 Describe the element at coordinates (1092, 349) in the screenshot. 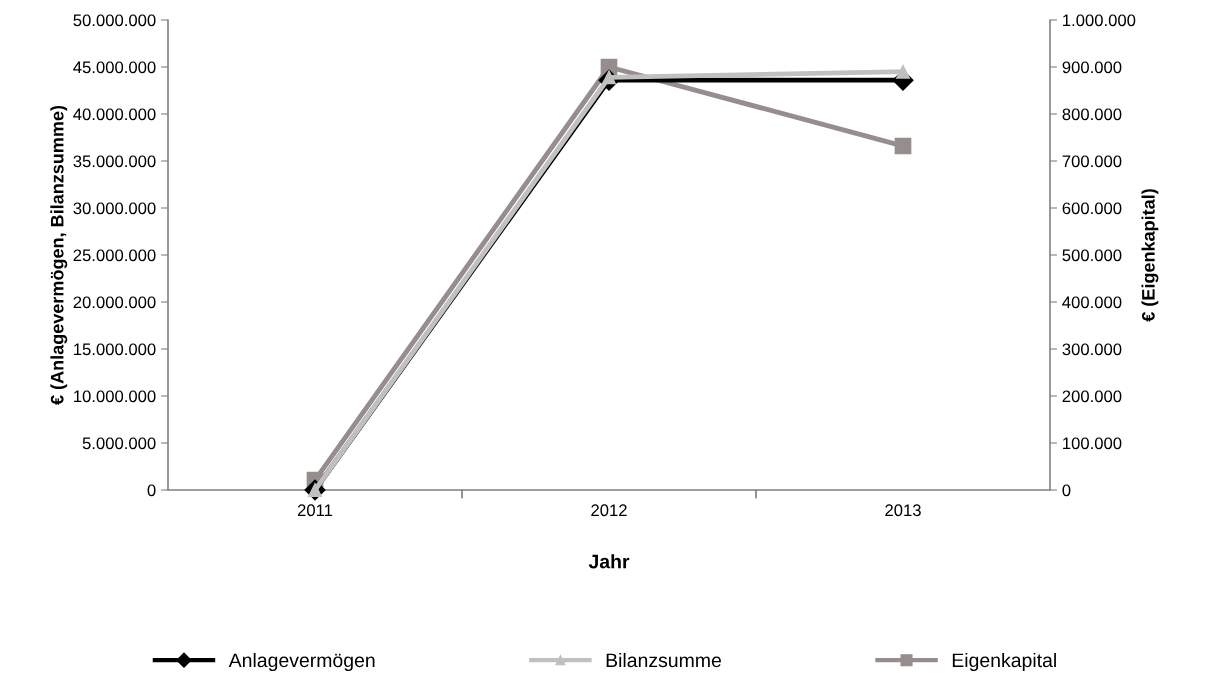

I see `y2-tick-label: 300.000` at that location.